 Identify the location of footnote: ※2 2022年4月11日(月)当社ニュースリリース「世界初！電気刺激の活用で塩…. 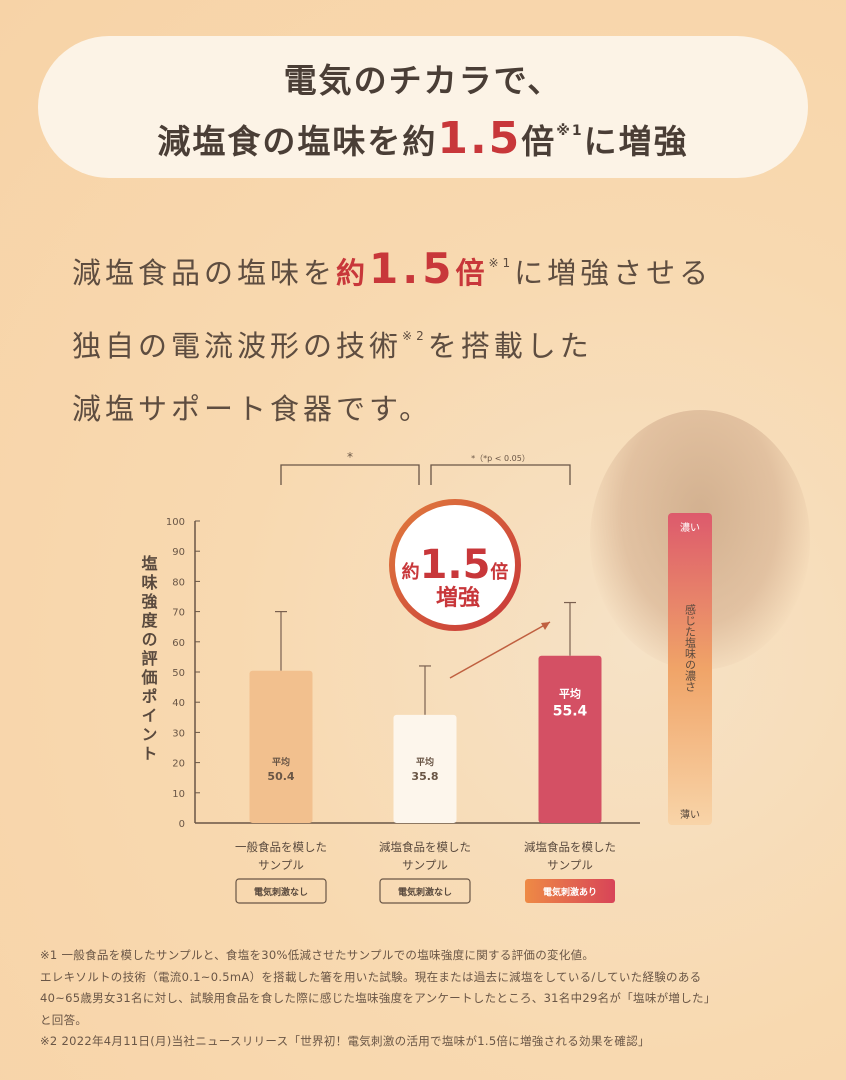
(345, 1041).